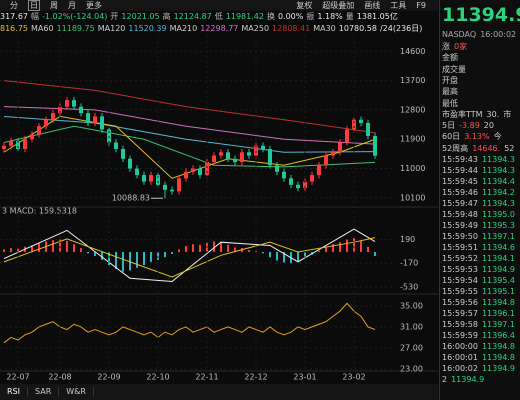  What do you see at coordinates (477, 137) in the screenshot?
I see `stat-cell: 3.13%` at bounding box center [477, 137].